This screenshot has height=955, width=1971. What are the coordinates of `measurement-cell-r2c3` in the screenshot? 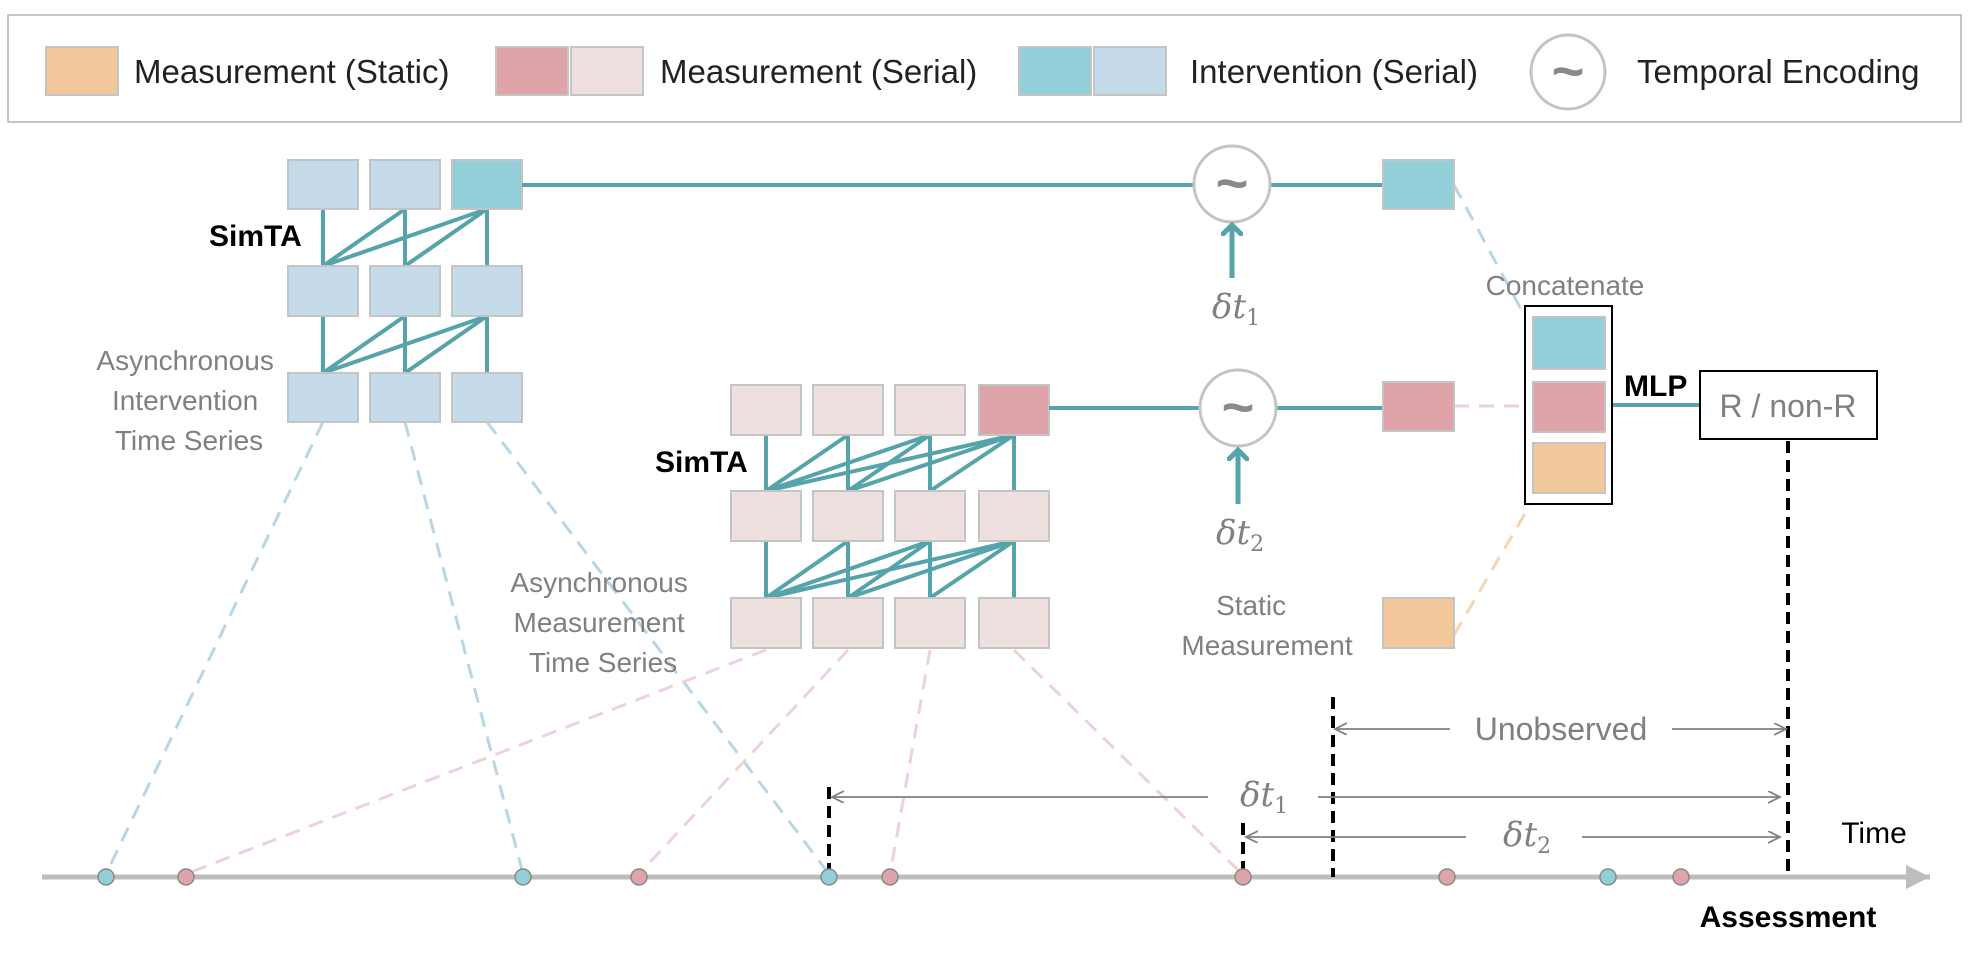 It's located at (930, 516).